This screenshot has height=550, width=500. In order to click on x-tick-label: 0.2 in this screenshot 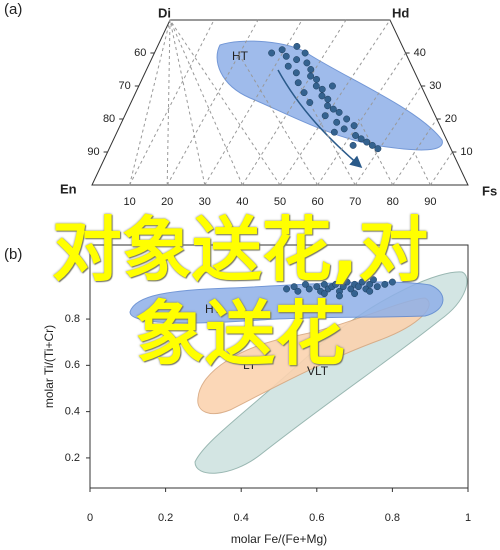, I will do `click(165, 518)`.